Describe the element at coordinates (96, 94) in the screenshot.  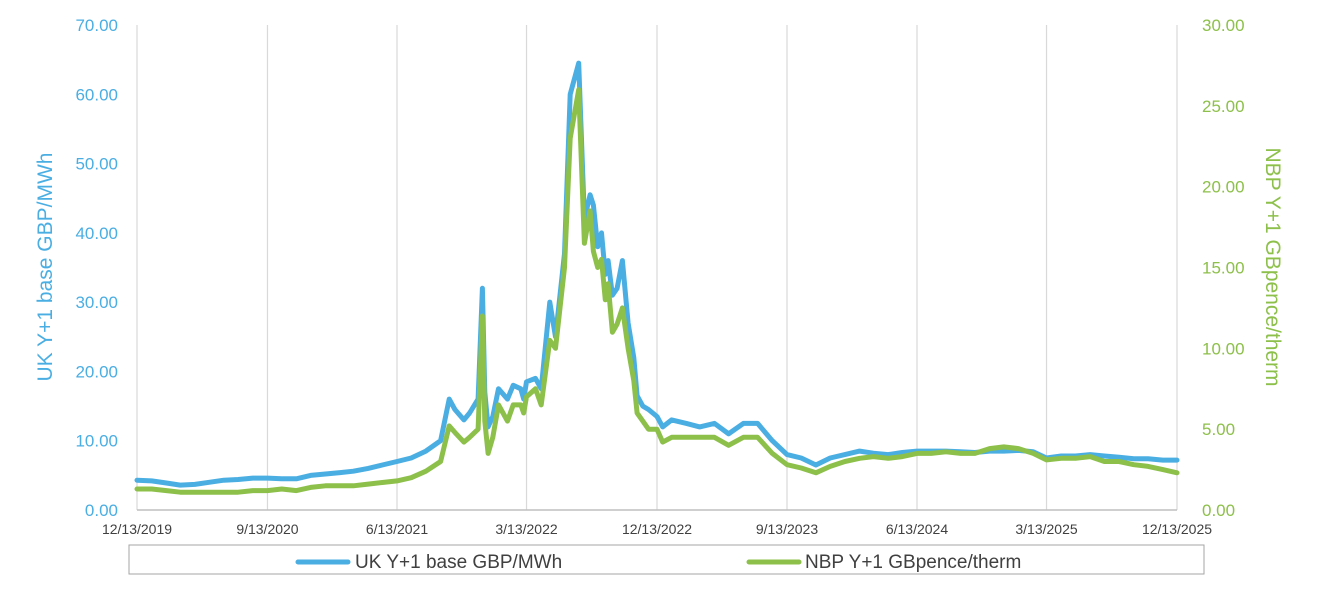
I see `left-y-tick-label: 60.00` at that location.